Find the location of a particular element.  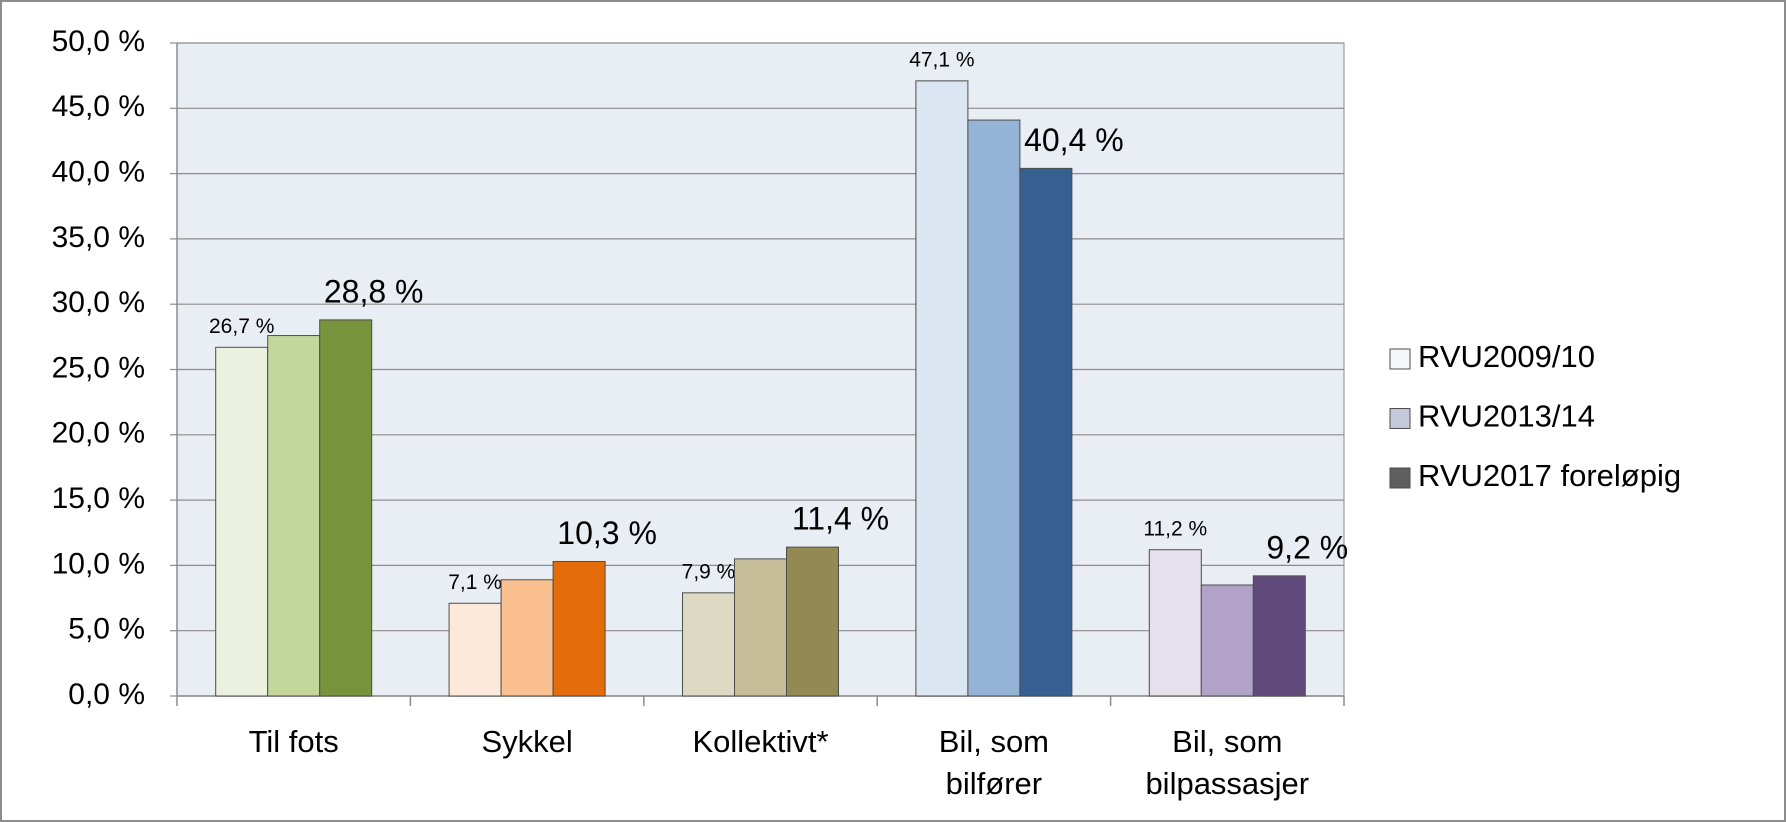

value-label: 26,7 % is located at coordinates (241, 326).